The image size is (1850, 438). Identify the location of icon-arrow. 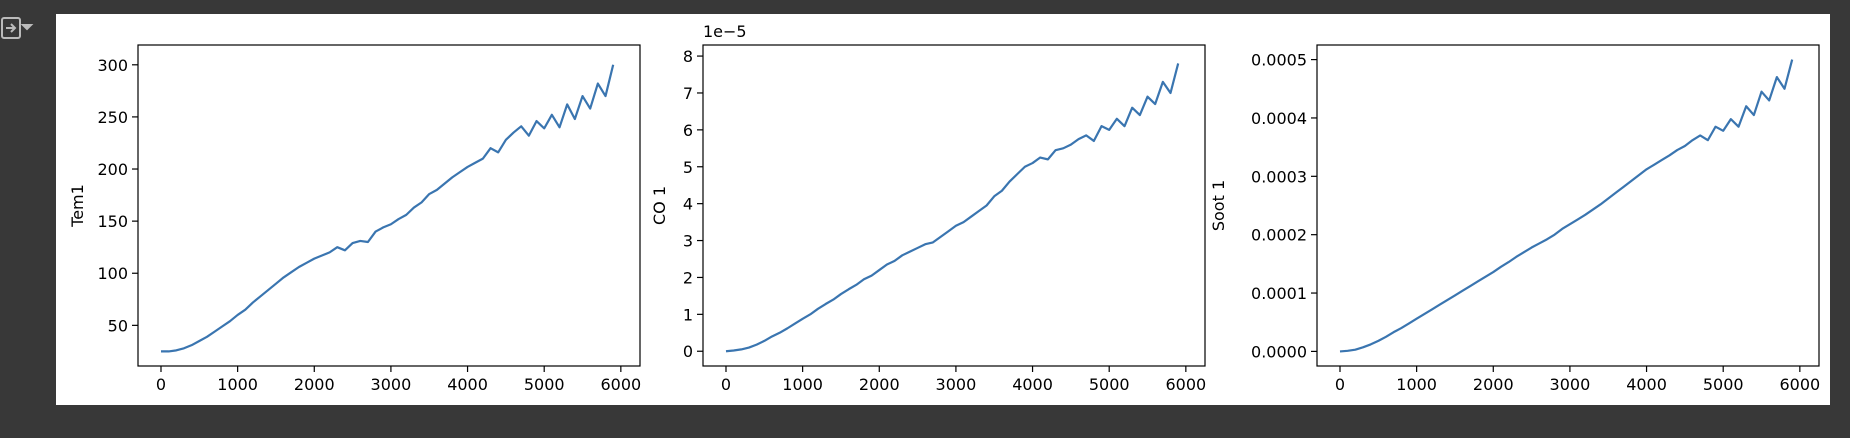
(11, 28).